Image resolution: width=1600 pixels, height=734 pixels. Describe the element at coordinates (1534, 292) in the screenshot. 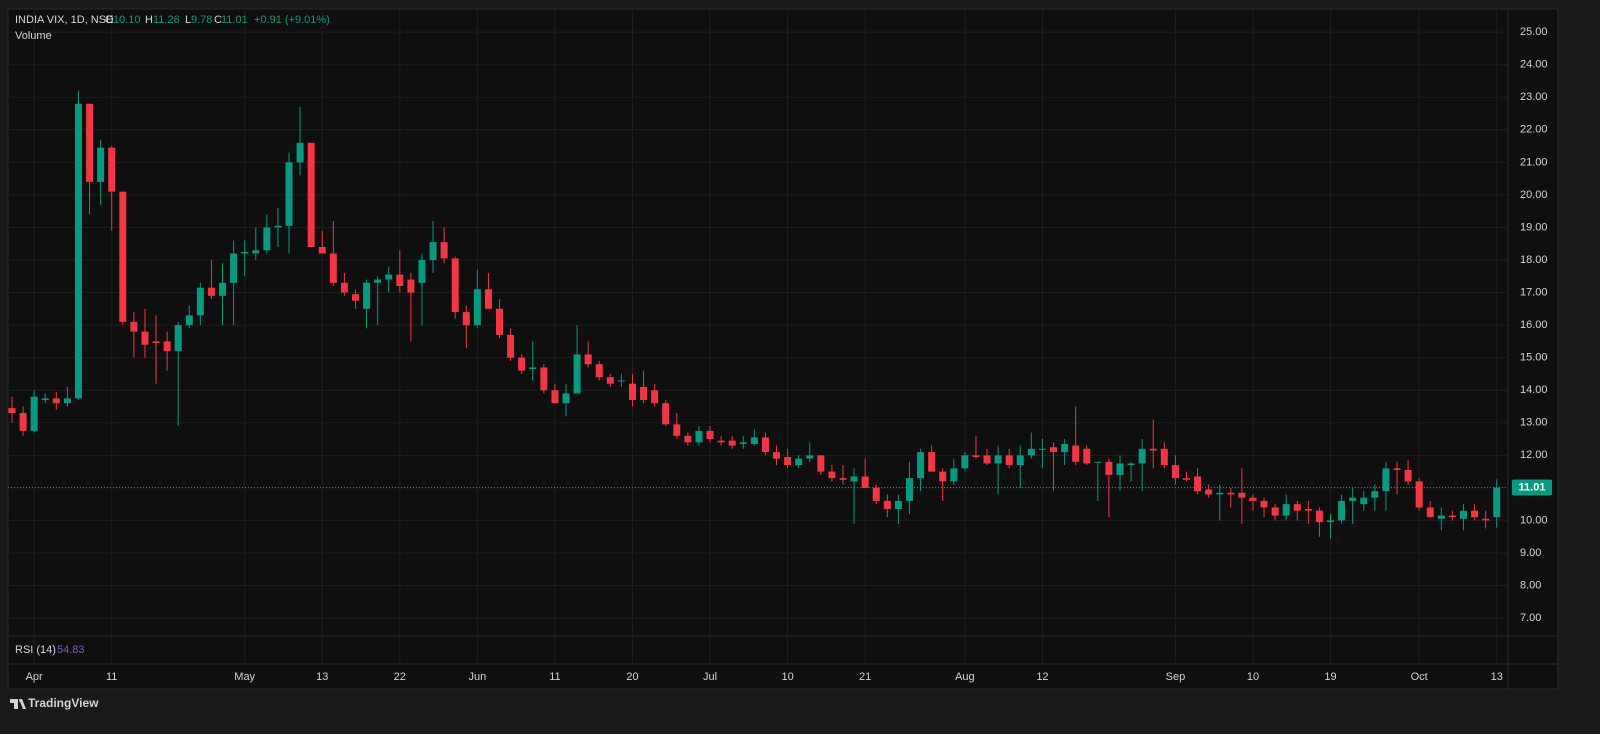

I see `y-tick-label: 17.00` at that location.